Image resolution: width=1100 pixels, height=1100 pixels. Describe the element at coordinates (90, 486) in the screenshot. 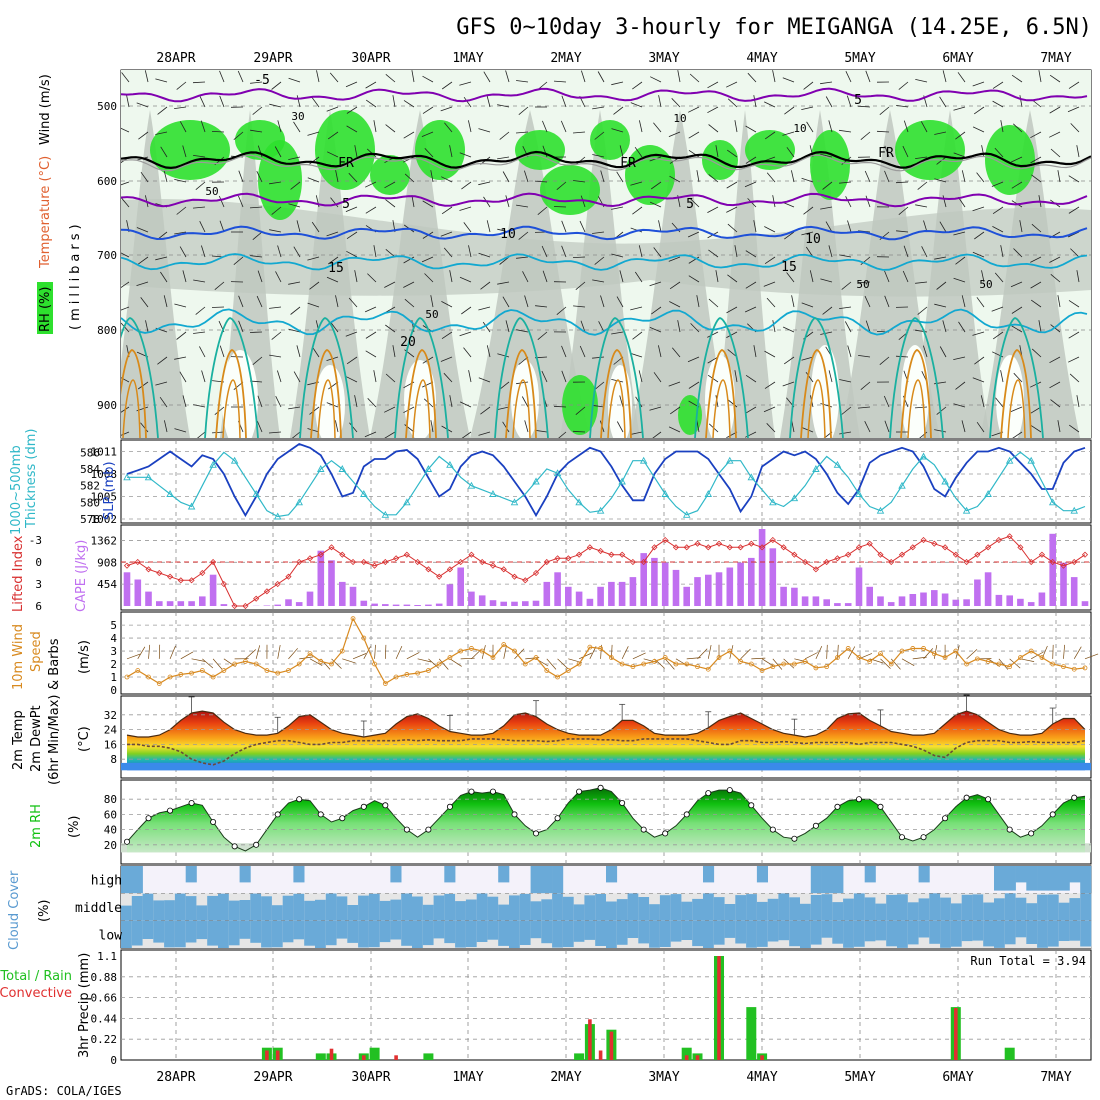

I see `thickness-tick: 582` at that location.